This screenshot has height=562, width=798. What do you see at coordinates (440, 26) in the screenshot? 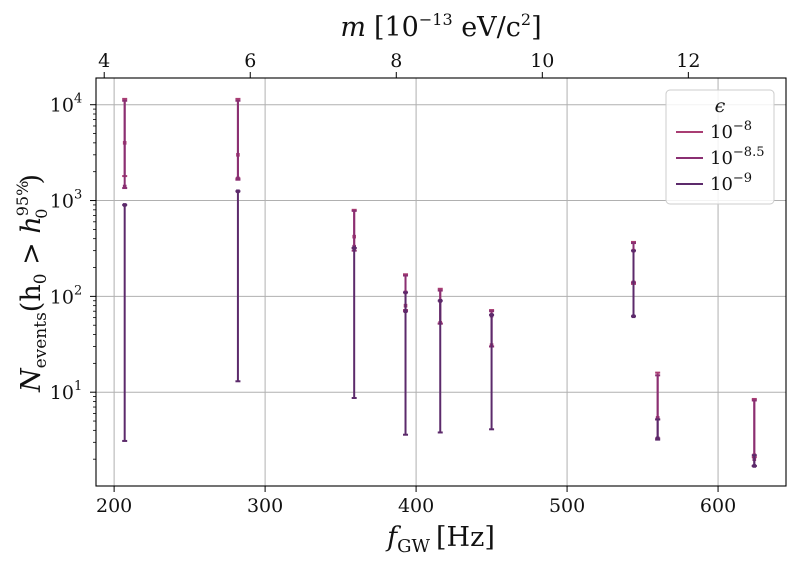
I see `top-axis-label: m [10−13 eV/c2]` at bounding box center [440, 26].